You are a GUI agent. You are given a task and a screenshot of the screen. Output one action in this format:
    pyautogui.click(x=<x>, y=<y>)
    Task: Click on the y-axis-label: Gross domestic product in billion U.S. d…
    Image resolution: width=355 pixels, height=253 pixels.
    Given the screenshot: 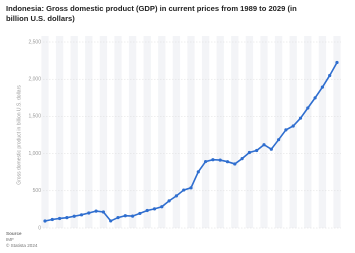 What is the action you would take?
    pyautogui.click(x=19, y=135)
    